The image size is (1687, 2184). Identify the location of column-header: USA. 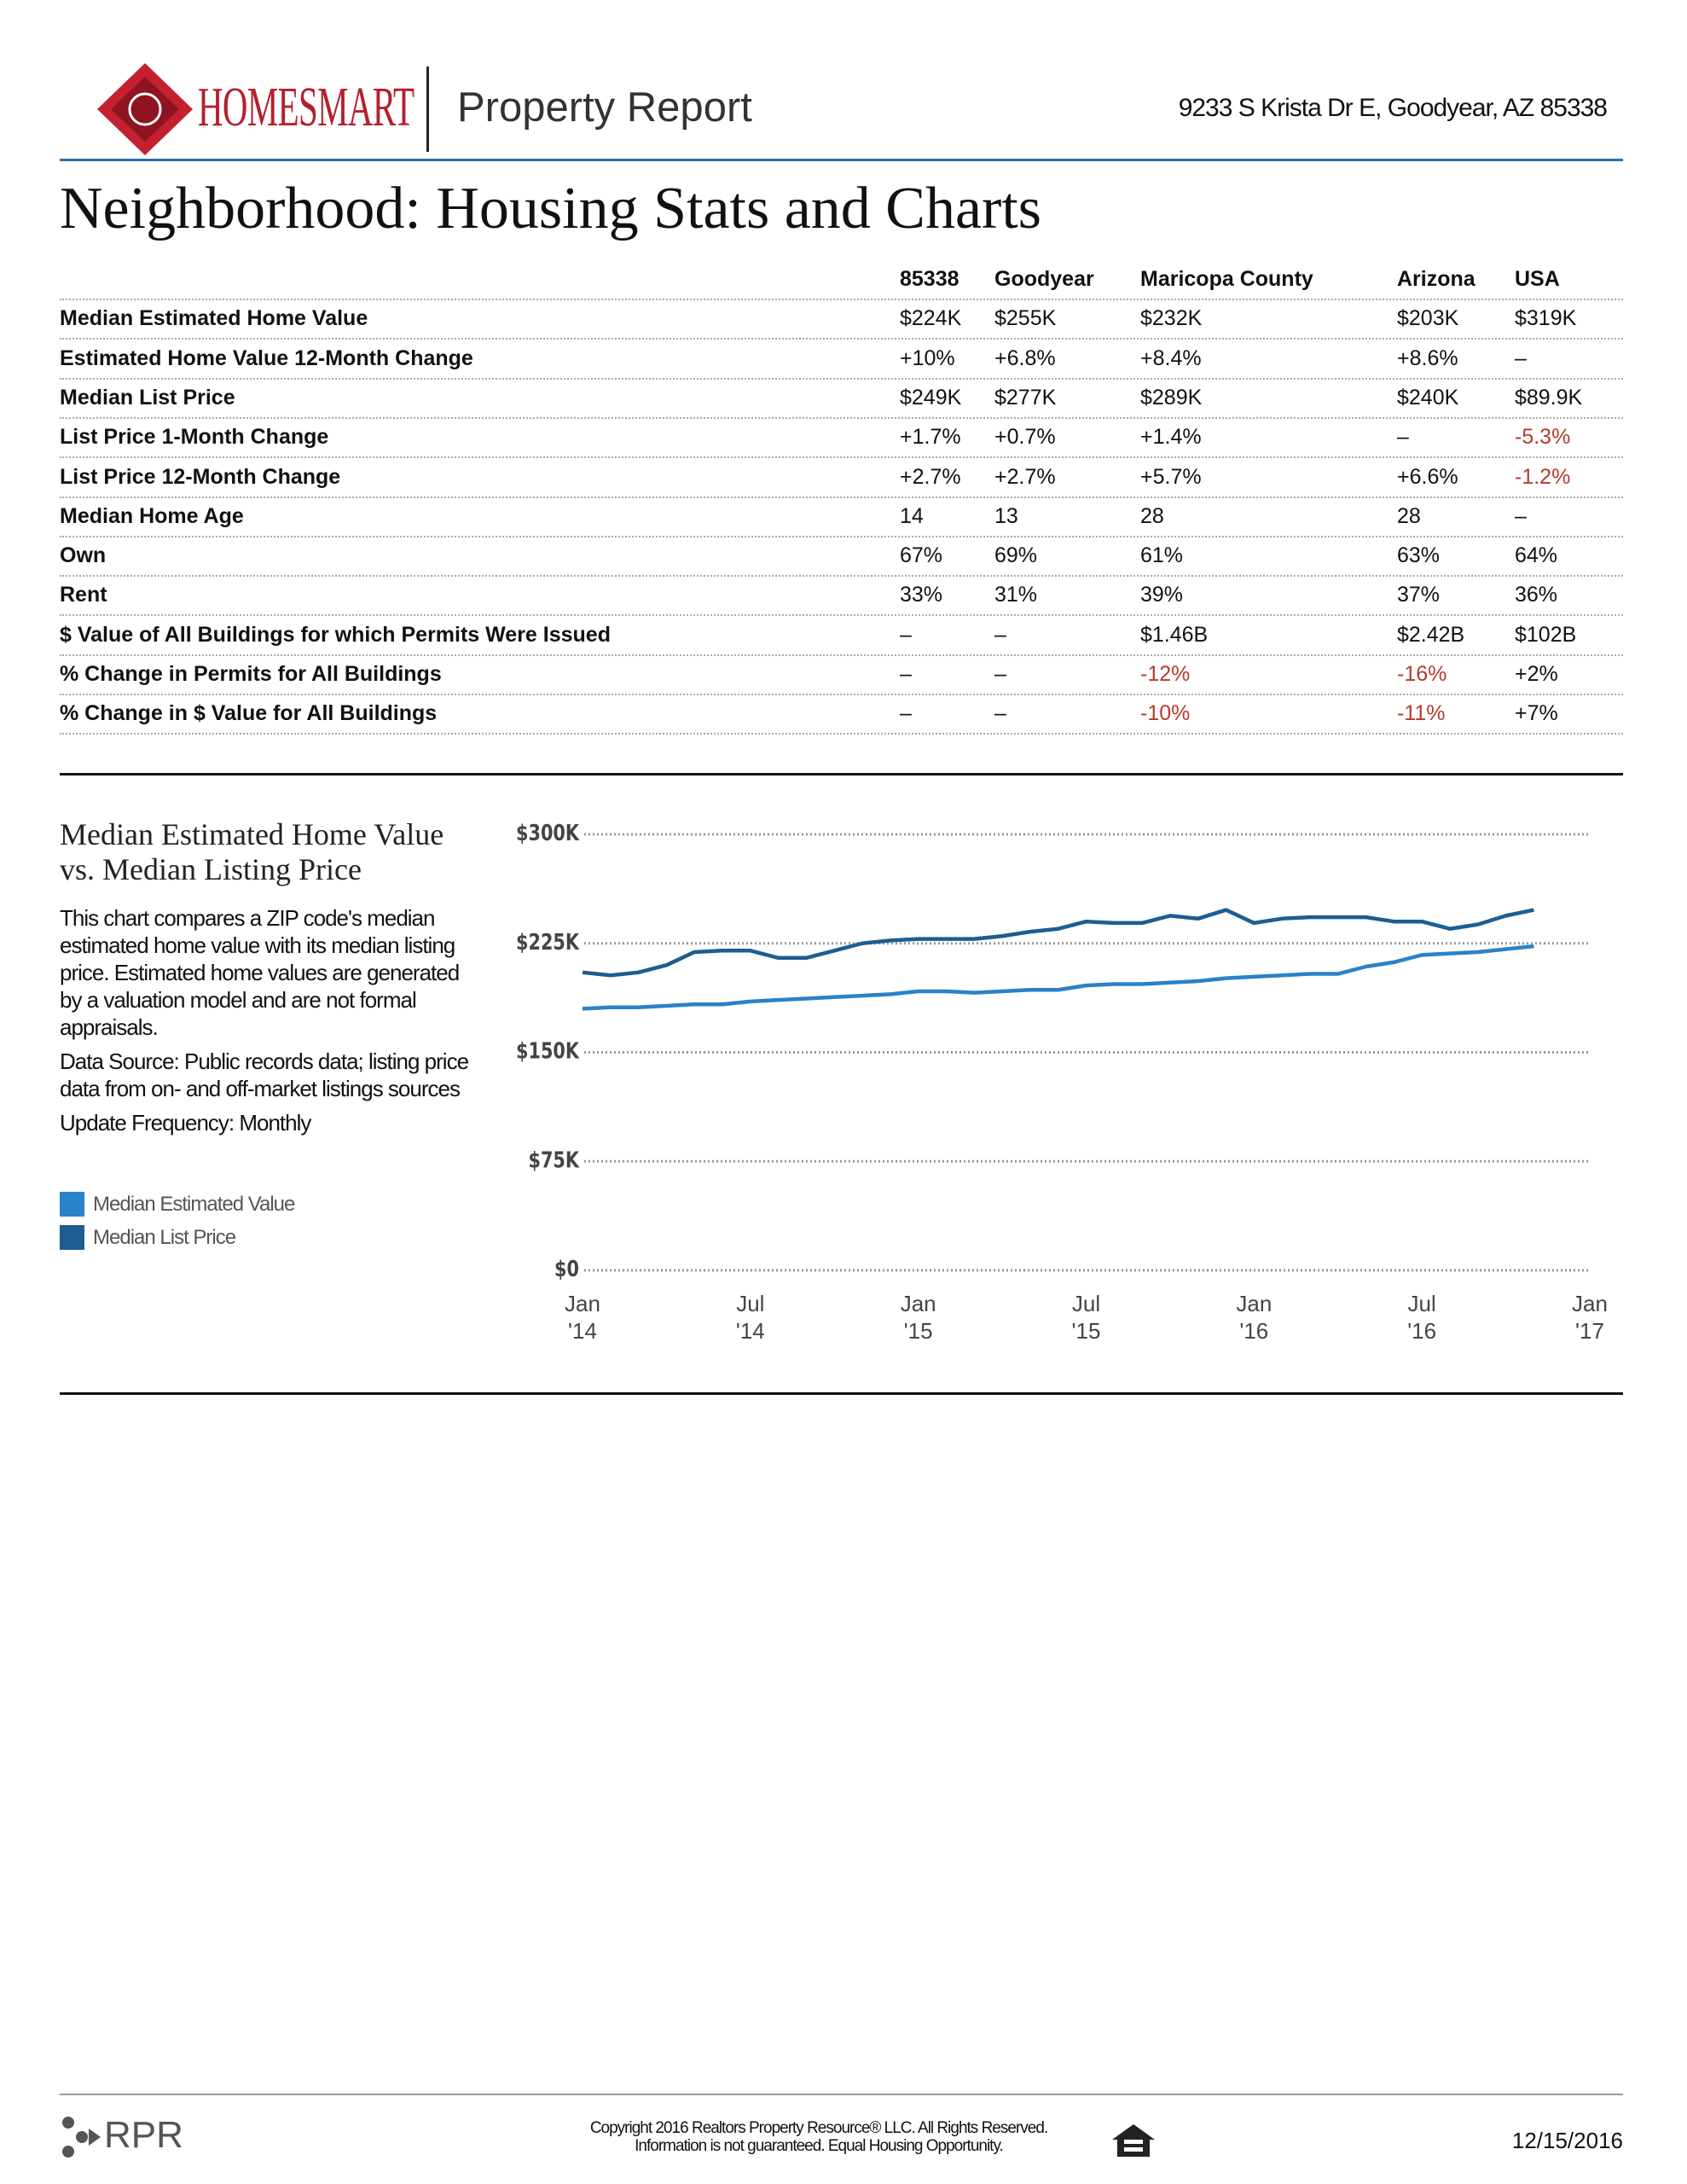
(1538, 279).